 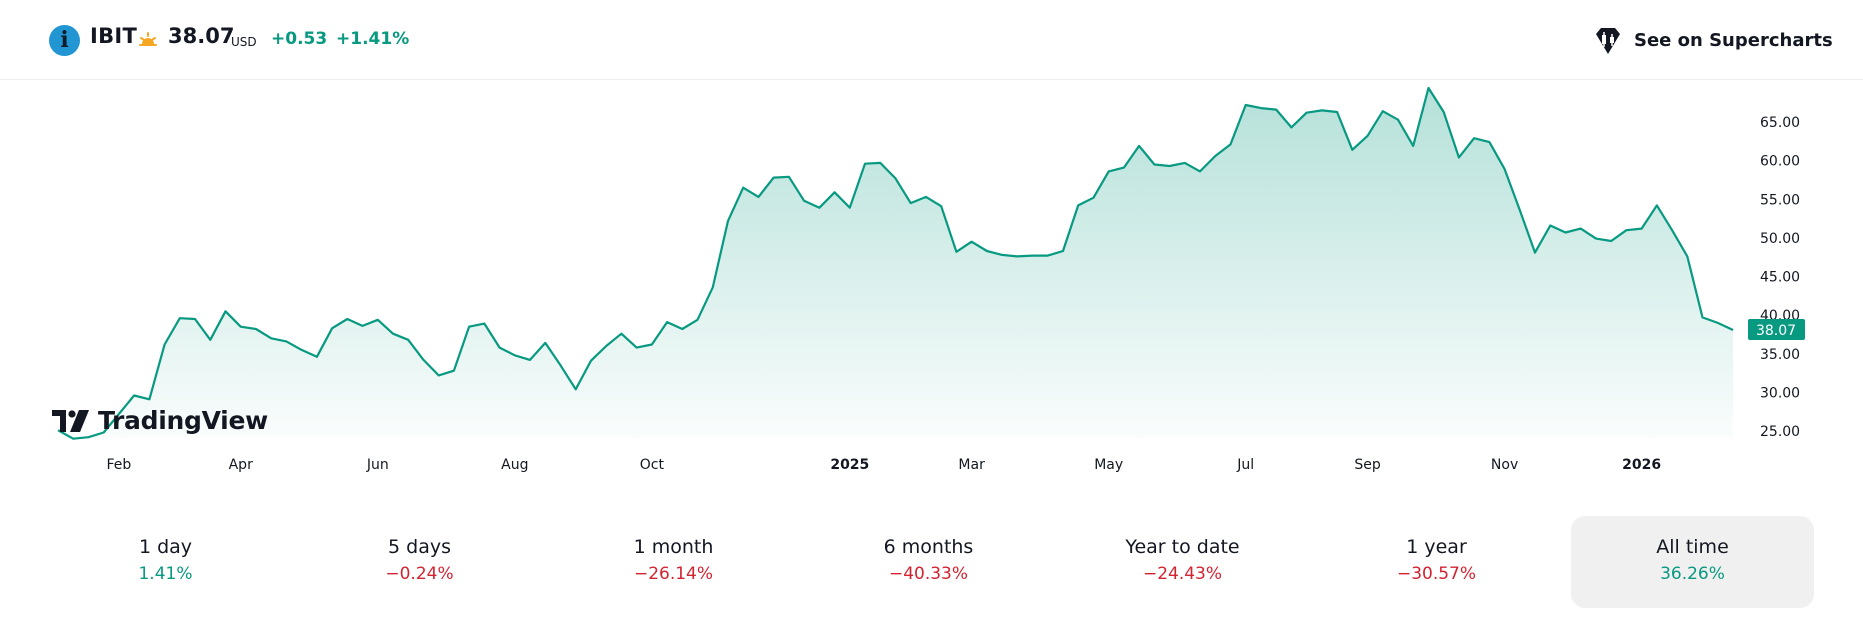 I want to click on period-value: 36.26%, so click(x=1692, y=574).